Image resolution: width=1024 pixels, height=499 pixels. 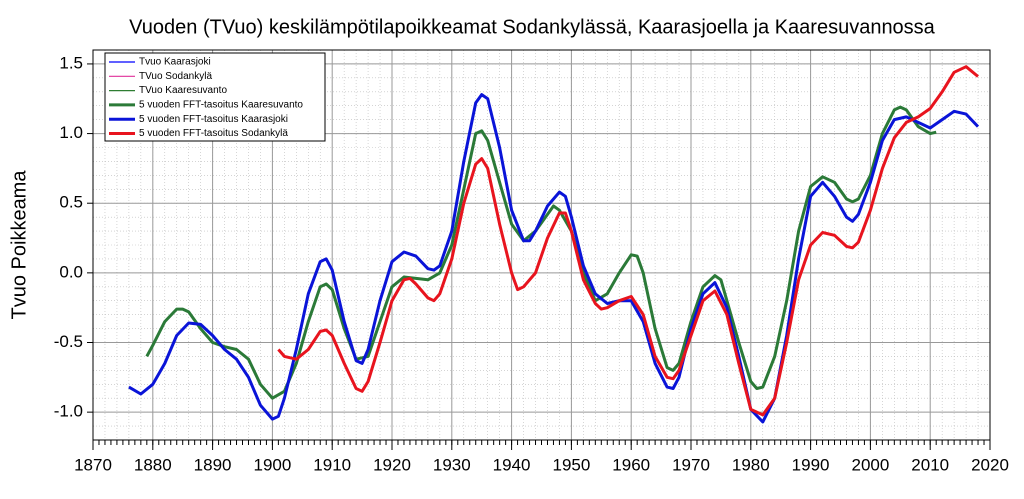 What do you see at coordinates (68, 411) in the screenshot?
I see `y-tick-label: -1.0` at bounding box center [68, 411].